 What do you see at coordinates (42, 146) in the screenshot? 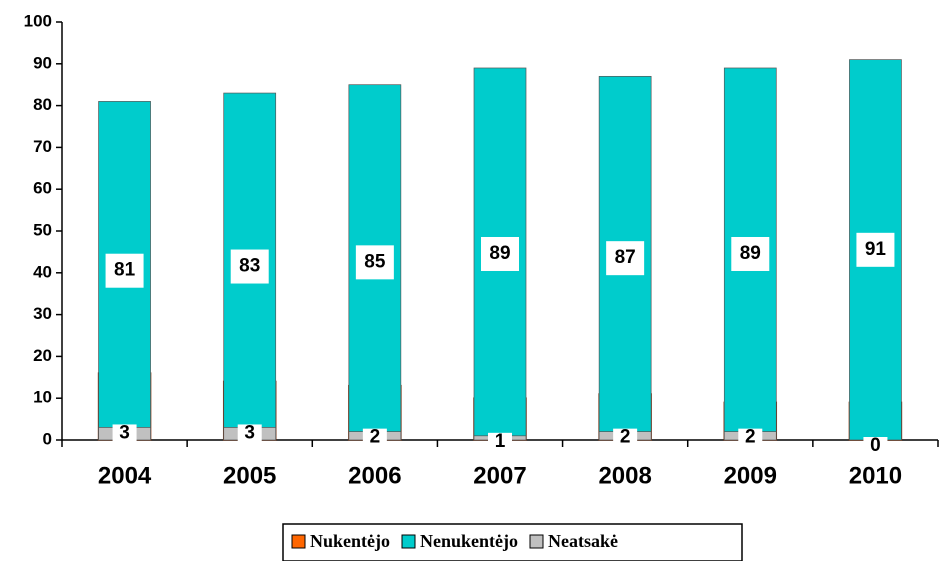
I see `y-tick-label: 70` at bounding box center [42, 146].